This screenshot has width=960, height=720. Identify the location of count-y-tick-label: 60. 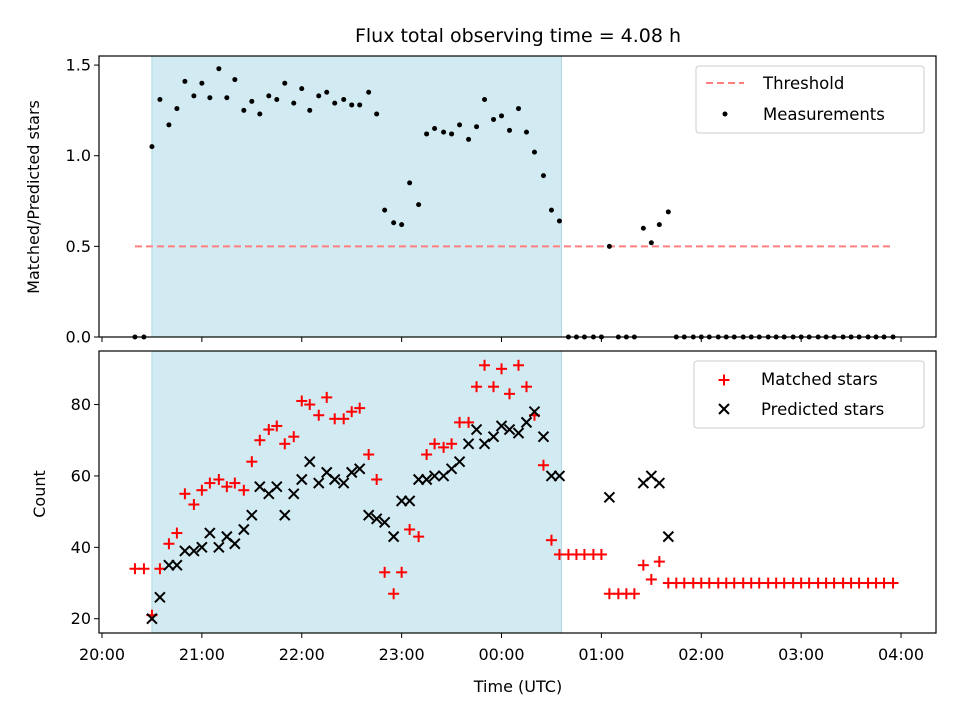
(81, 475).